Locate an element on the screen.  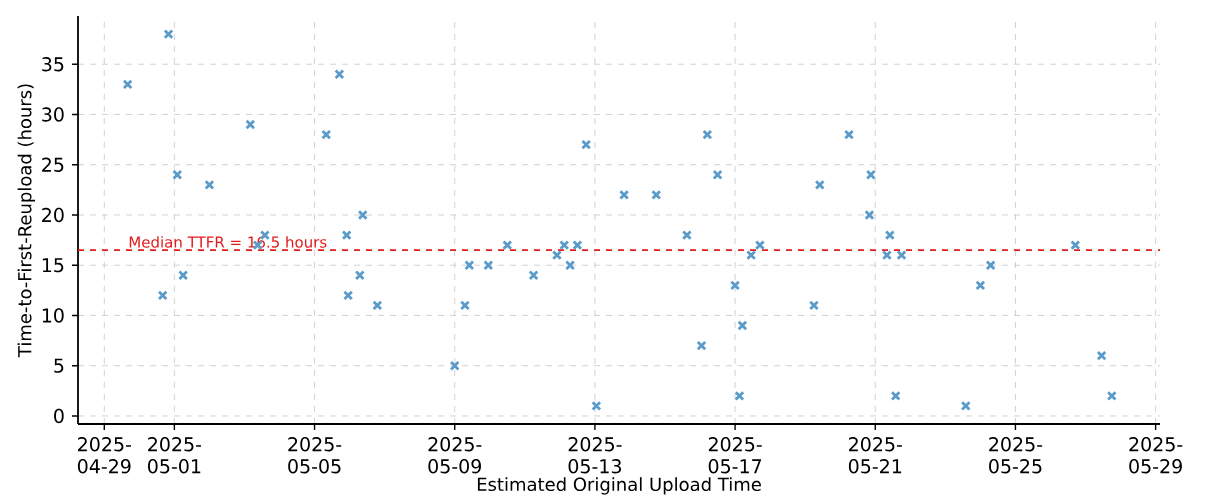
x-tick-label: 2025- 05-17 is located at coordinates (735, 455).